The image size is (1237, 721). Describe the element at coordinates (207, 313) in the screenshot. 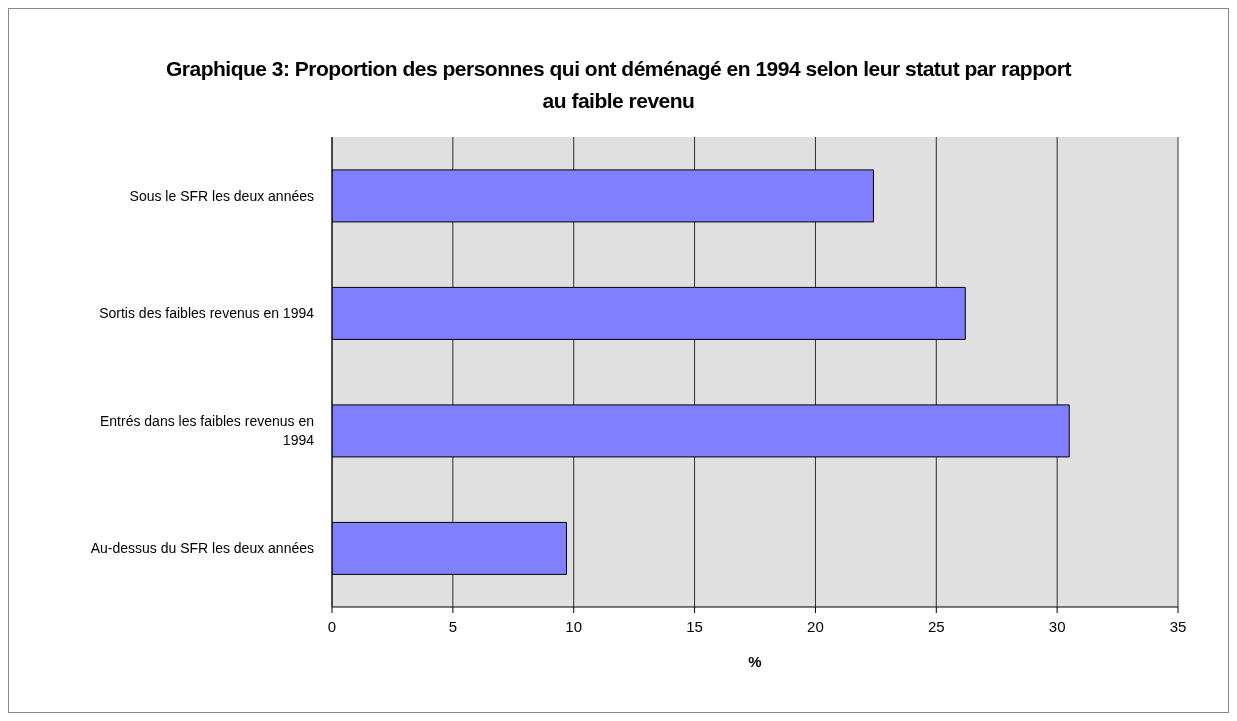

I see `y-tick-label: Sortis des faibles revenus en 1994` at that location.